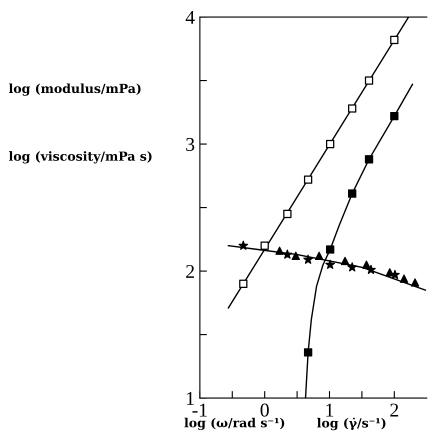  I want to click on y-tick-label: 3, so click(190, 144).